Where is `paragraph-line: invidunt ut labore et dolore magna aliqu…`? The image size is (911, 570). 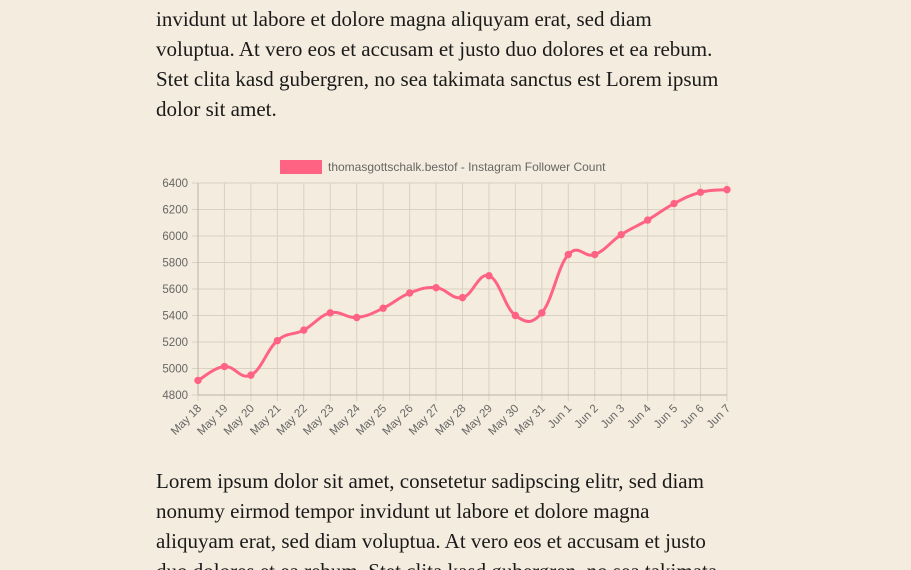 paragraph-line: invidunt ut labore et dolore magna aliqu… is located at coordinates (404, 19).